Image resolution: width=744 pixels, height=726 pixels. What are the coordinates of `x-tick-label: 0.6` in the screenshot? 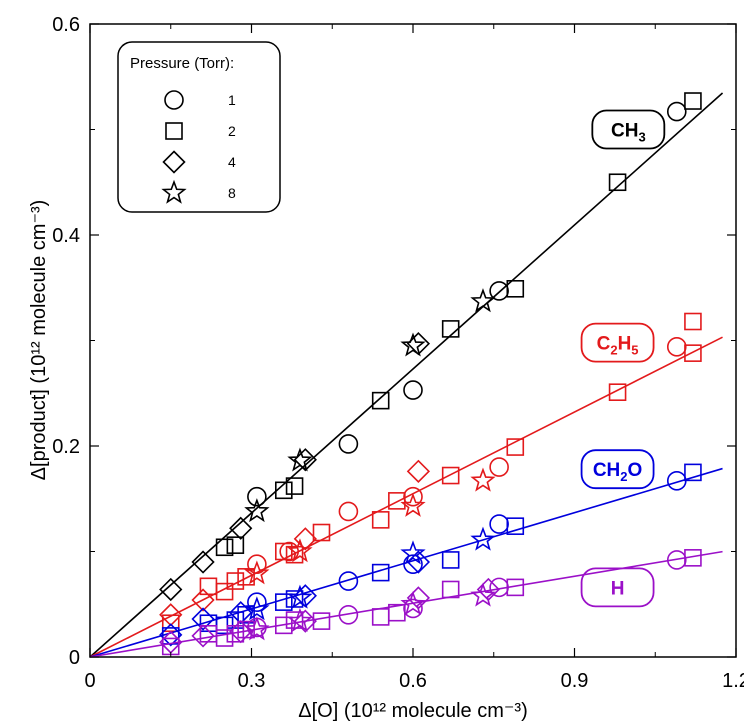 It's located at (413, 681).